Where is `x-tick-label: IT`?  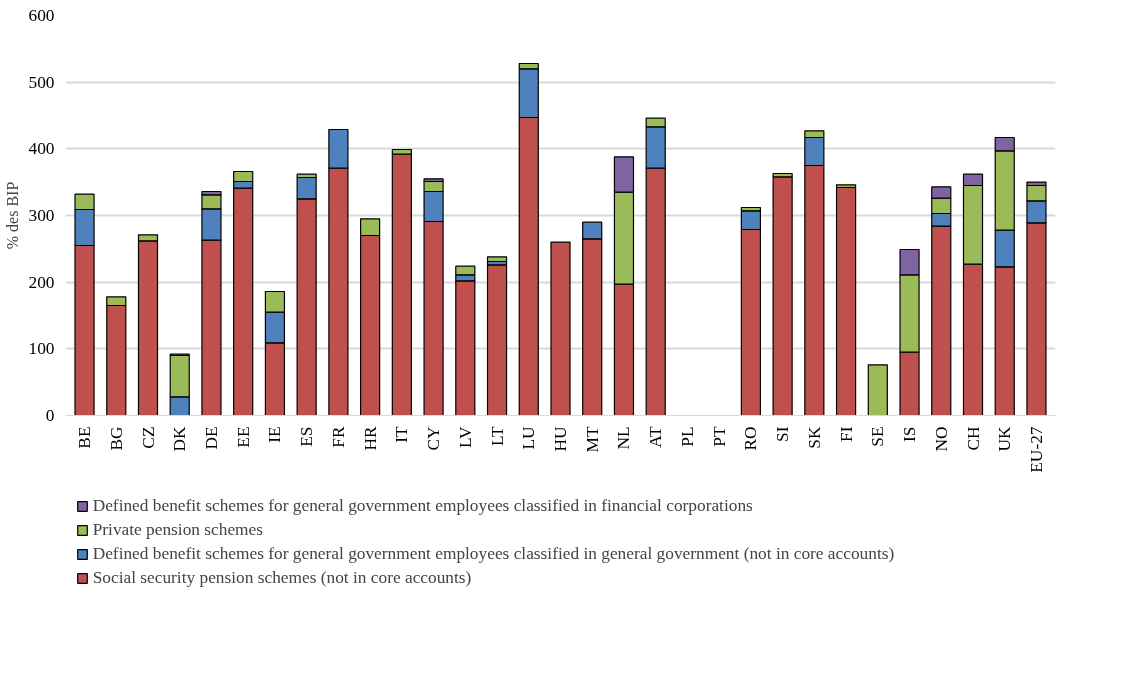
x-tick-label: IT is located at coordinates (402, 434).